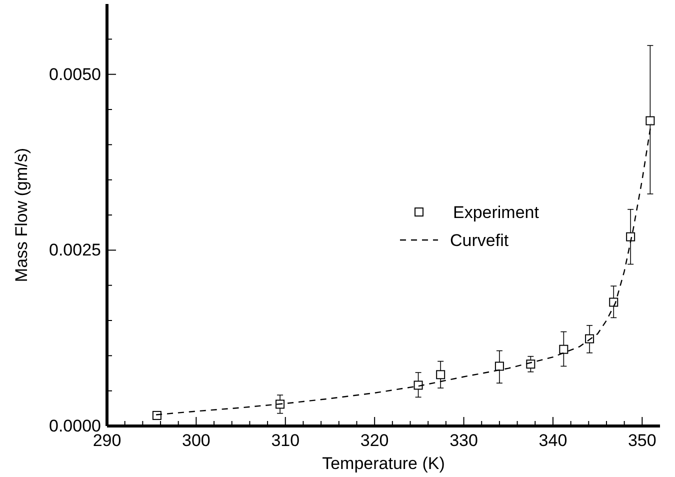  I want to click on x-tick-label: 350, so click(642, 440).